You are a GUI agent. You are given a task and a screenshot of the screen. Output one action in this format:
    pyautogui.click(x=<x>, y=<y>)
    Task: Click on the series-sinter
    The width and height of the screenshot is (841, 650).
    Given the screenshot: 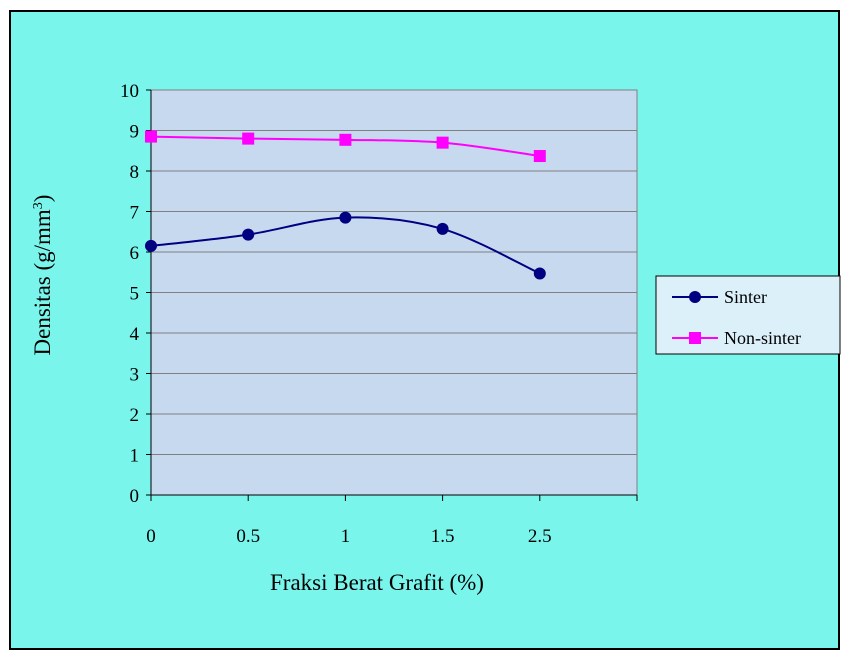 What is the action you would take?
    pyautogui.click(x=345, y=245)
    